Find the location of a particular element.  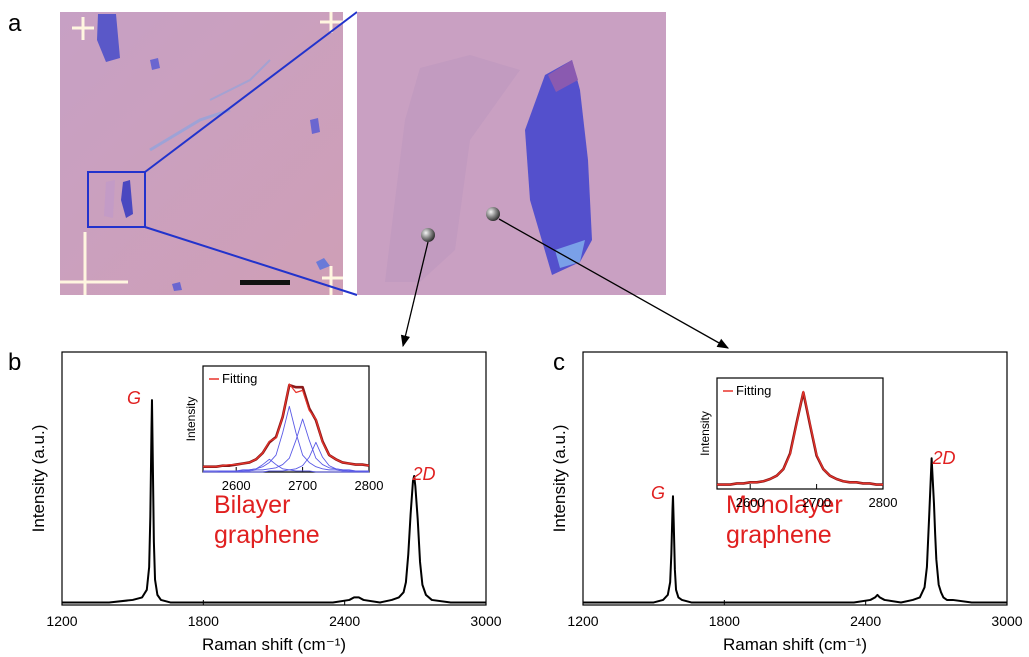

annotation: Bilayer graphene is located at coordinates (267, 520).